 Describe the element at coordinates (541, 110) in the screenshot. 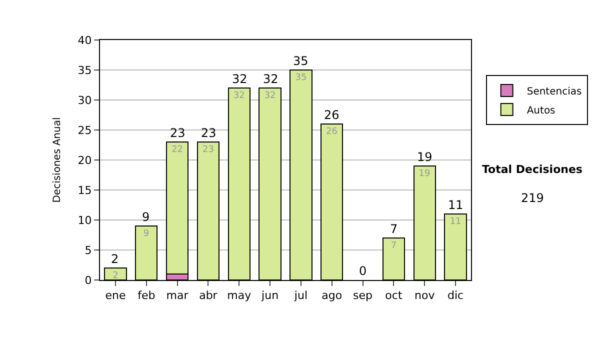

I see `legend-label: Autos` at that location.